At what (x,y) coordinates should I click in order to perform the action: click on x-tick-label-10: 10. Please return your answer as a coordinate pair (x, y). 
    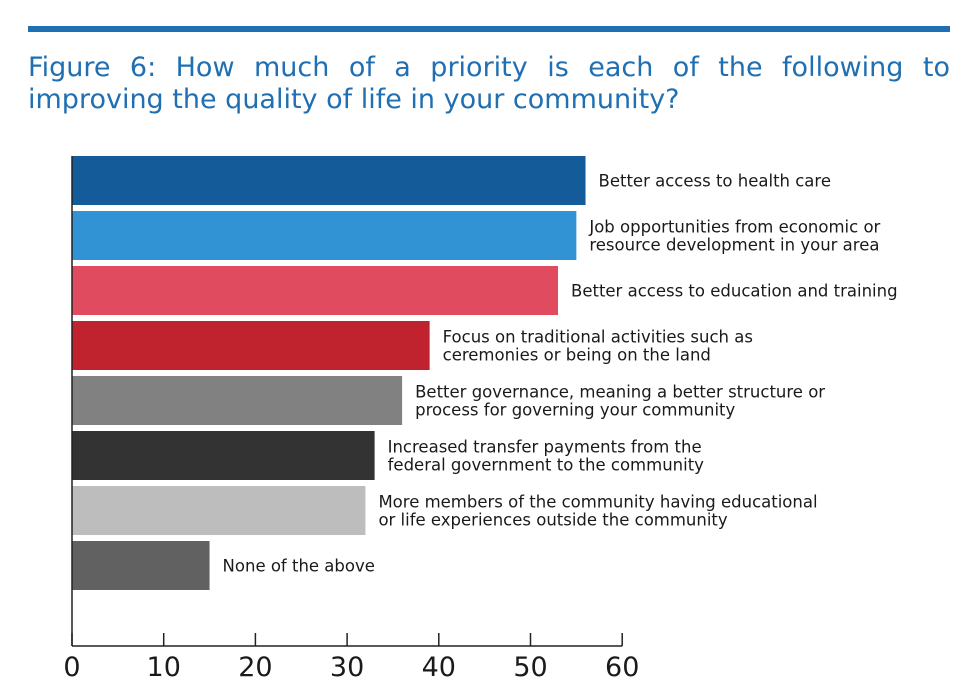
    Looking at the image, I should click on (164, 667).